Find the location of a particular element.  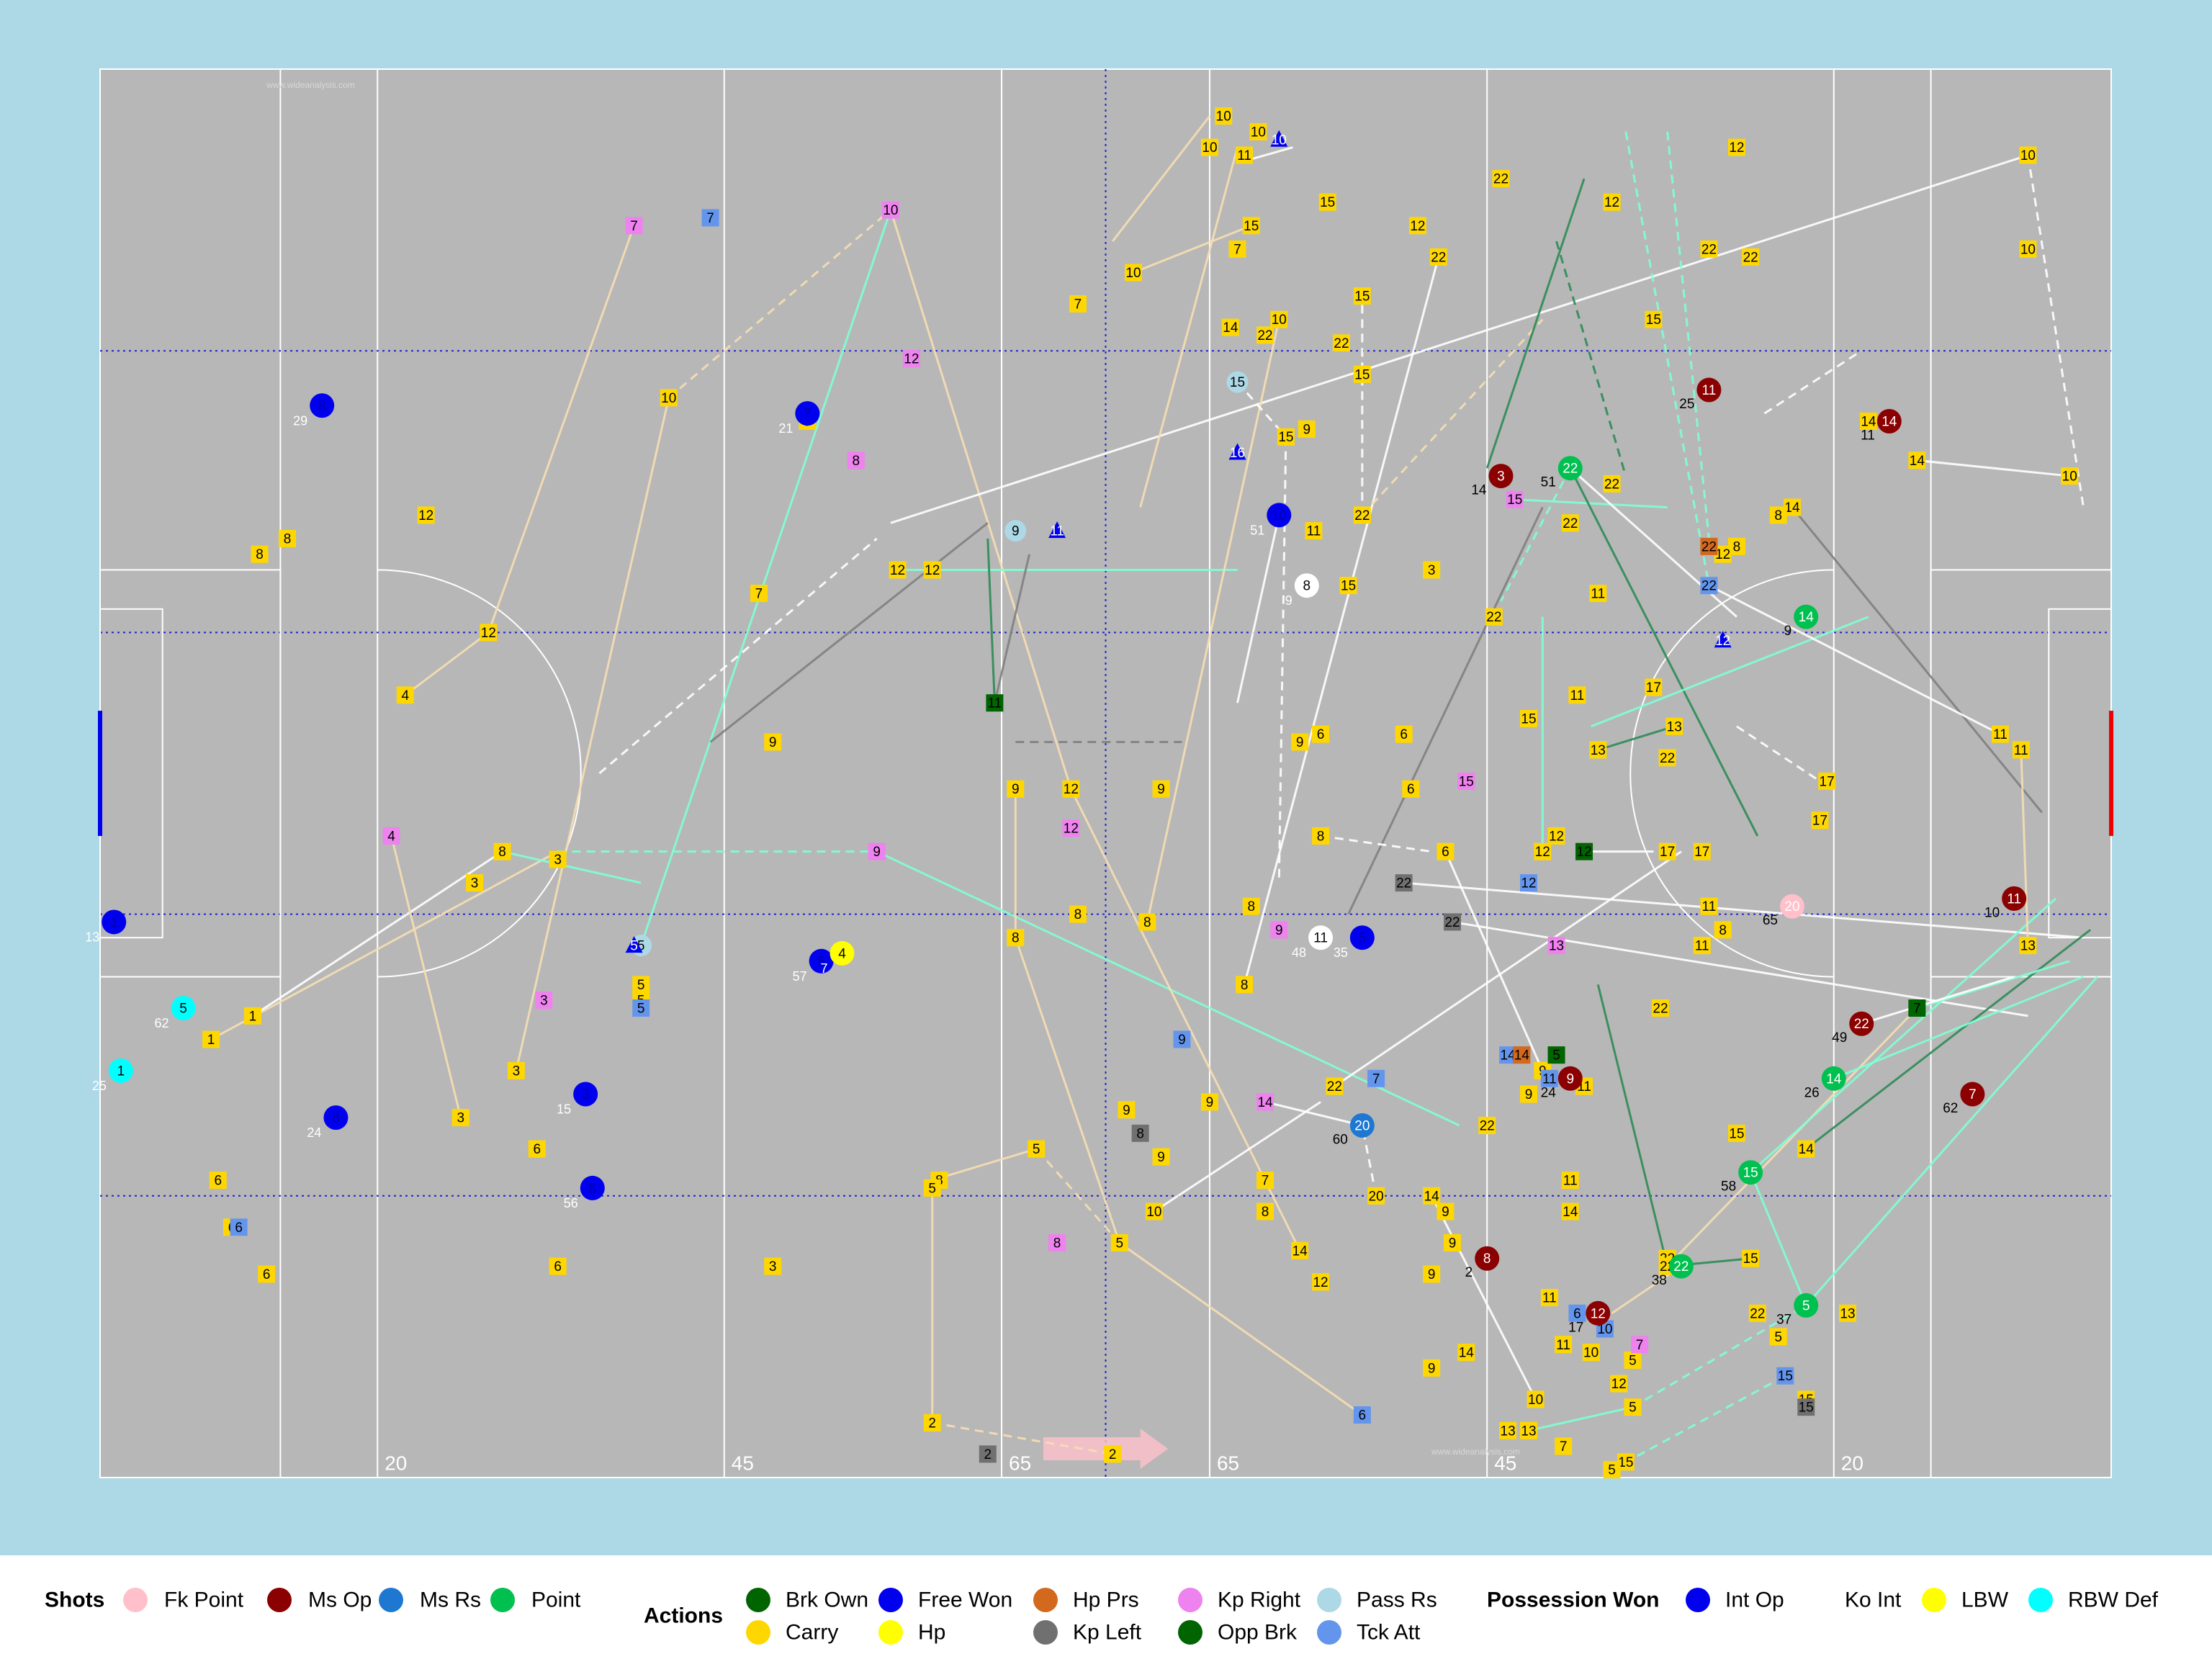

legend-label: Pass Rs is located at coordinates (1397, 1600).